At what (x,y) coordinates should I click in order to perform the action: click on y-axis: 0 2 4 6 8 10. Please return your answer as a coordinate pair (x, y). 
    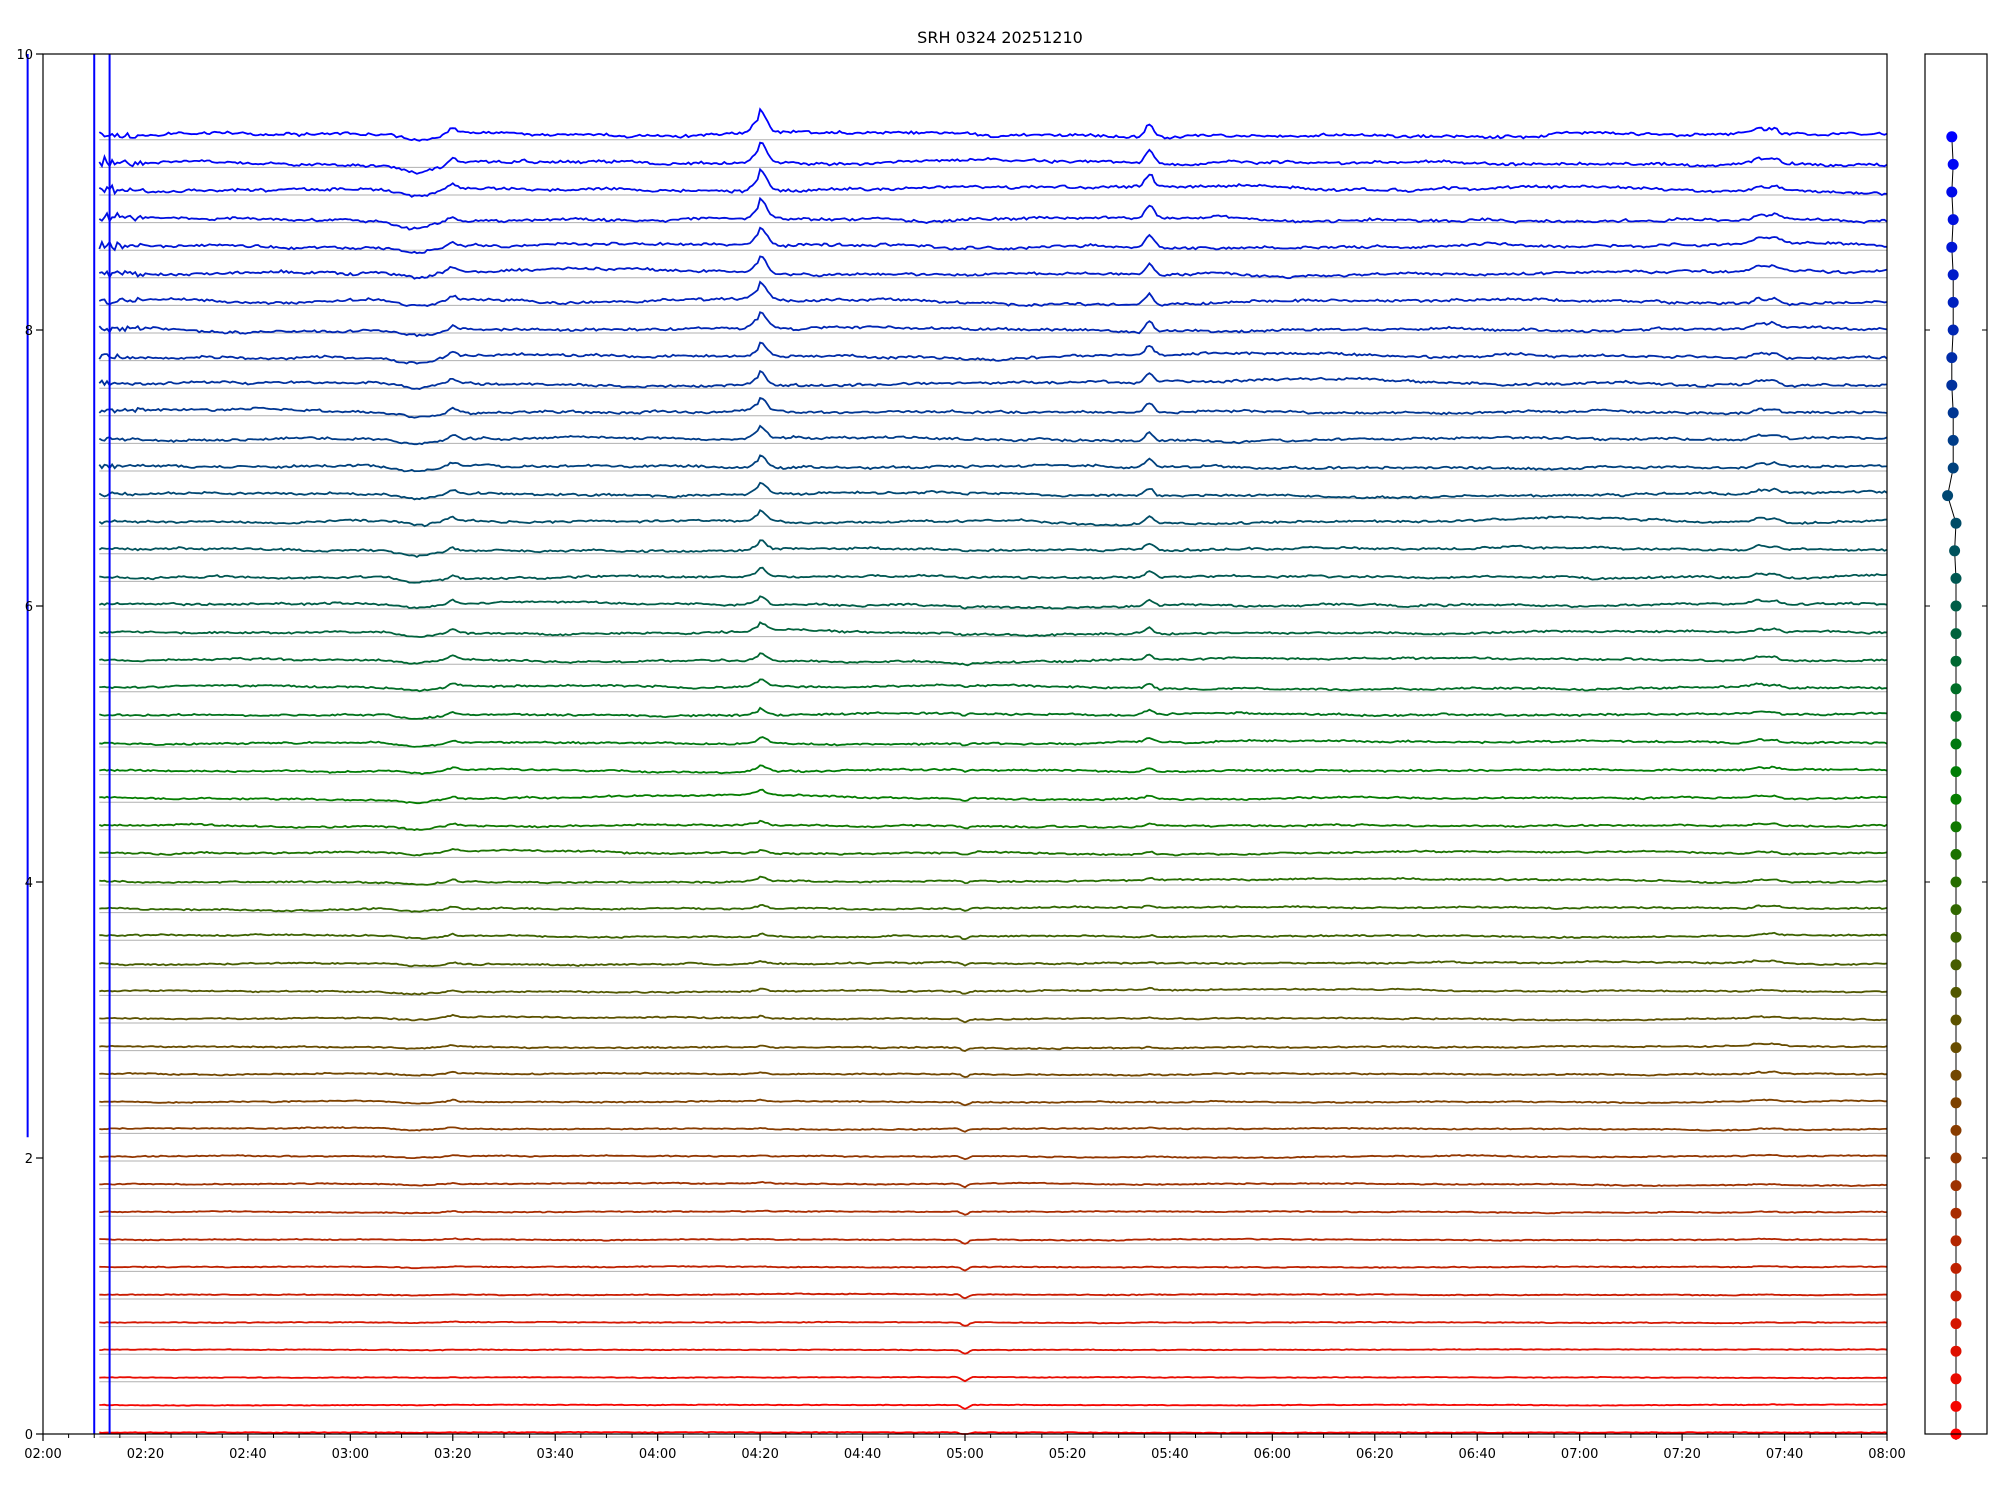
    Looking at the image, I should click on (29, 745).